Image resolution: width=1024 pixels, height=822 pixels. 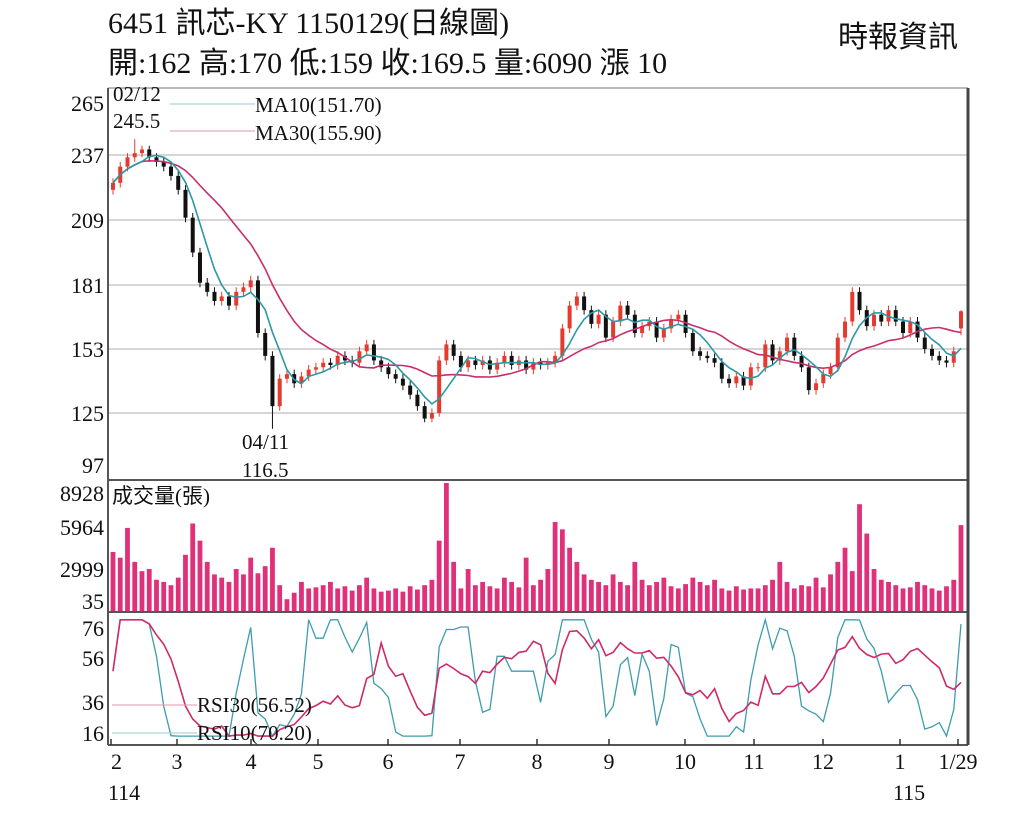 What do you see at coordinates (87, 220) in the screenshot?
I see `price-tick-label: 209` at bounding box center [87, 220].